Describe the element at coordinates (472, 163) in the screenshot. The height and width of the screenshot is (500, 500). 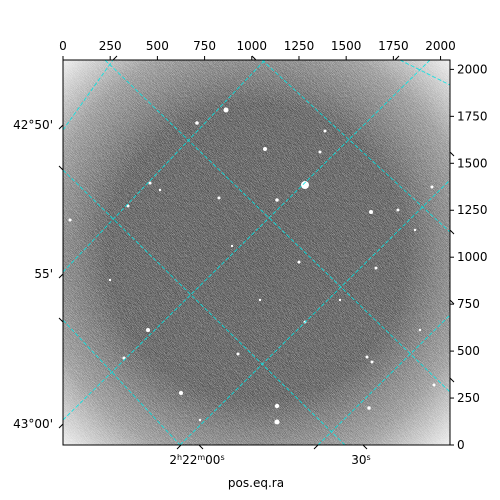
I see `y-tick-label: 1500` at that location.